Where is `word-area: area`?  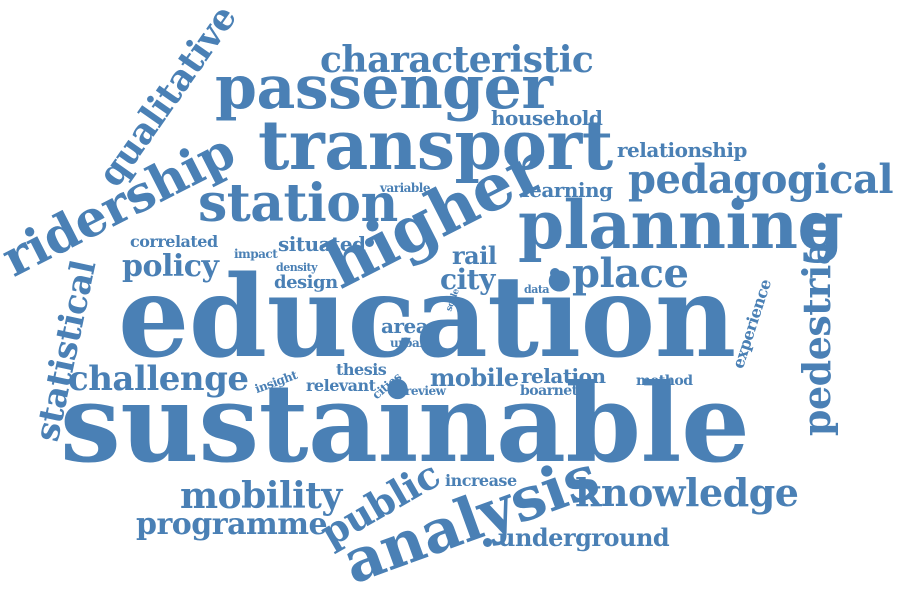
word-area: area is located at coordinates (404, 326).